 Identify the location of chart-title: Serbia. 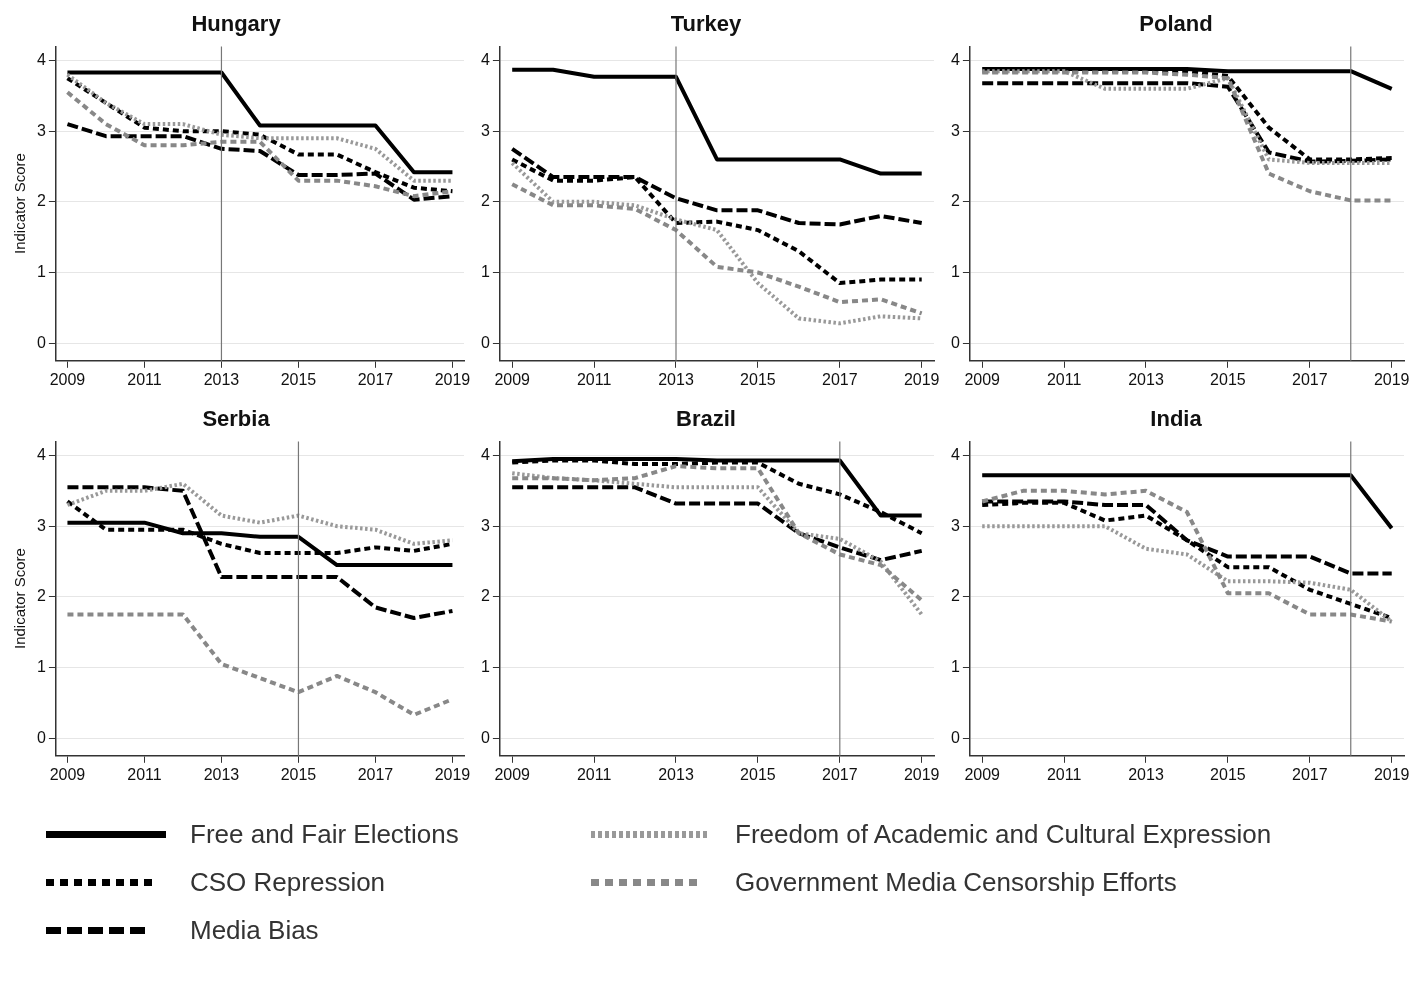
(236, 419).